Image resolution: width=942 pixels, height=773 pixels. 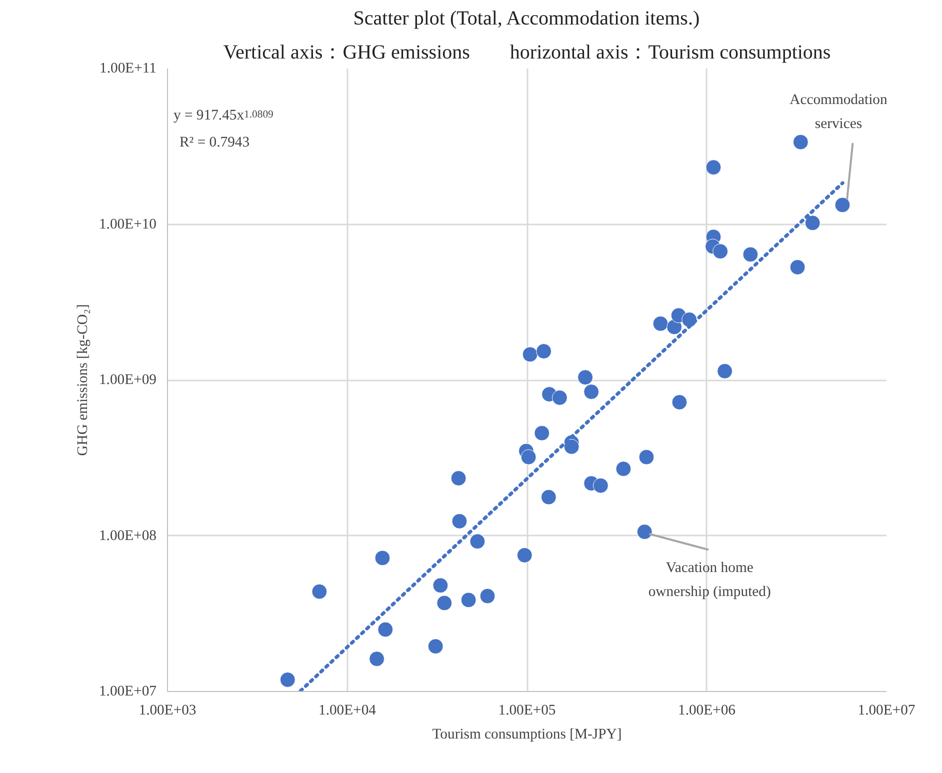 What do you see at coordinates (127, 224) in the screenshot?
I see `y-tick-label: 1.00E+10` at bounding box center [127, 224].